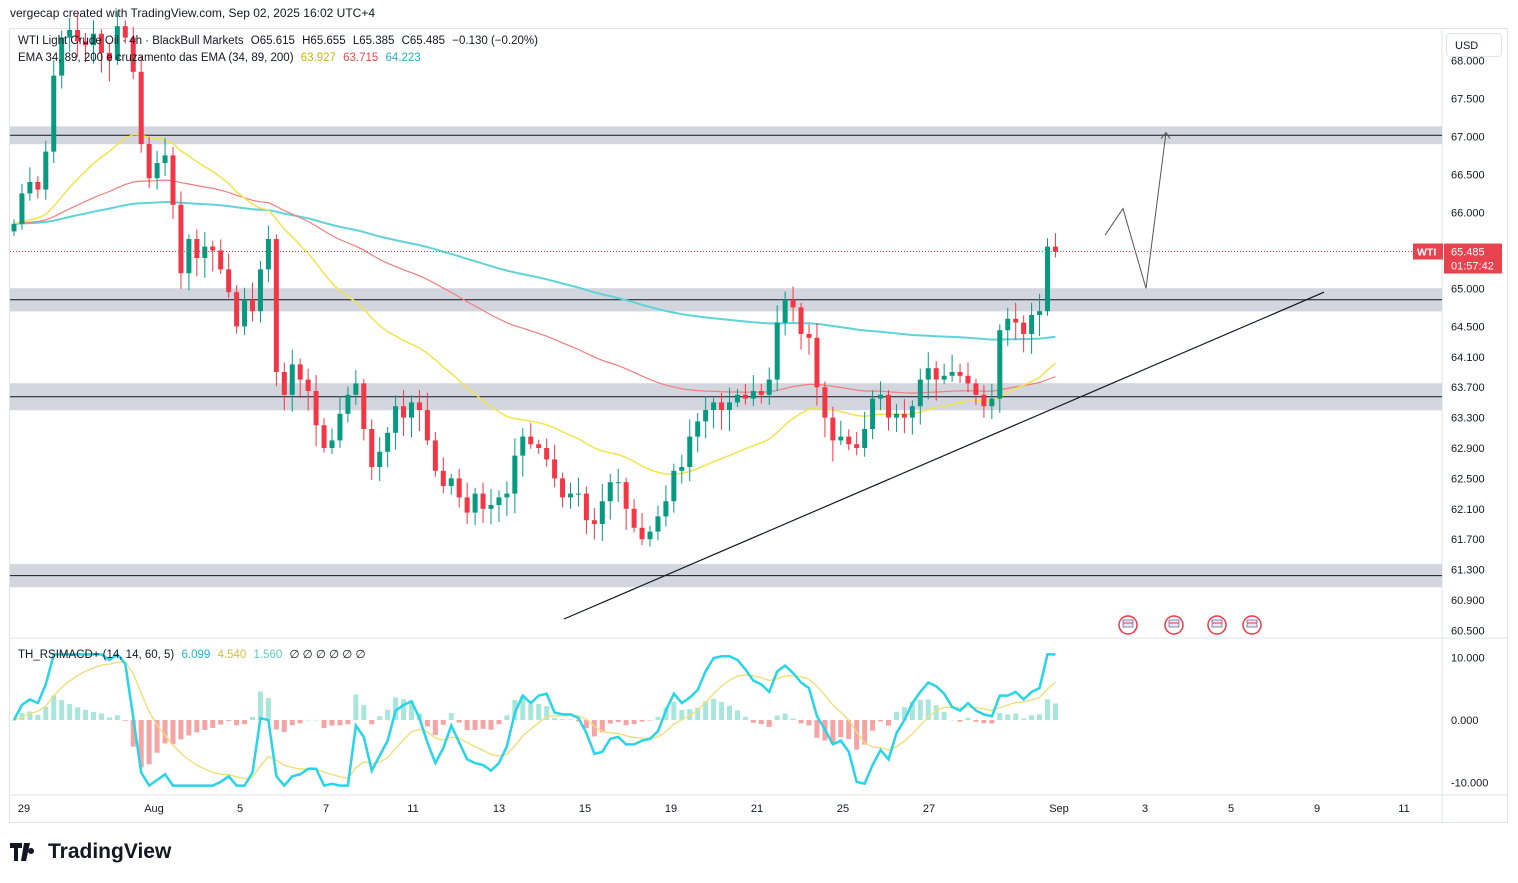 The width and height of the screenshot is (1518, 883). What do you see at coordinates (327, 655) in the screenshot?
I see `osc-empty-values: ∅ ∅ ∅ ∅ ∅ ∅` at bounding box center [327, 655].